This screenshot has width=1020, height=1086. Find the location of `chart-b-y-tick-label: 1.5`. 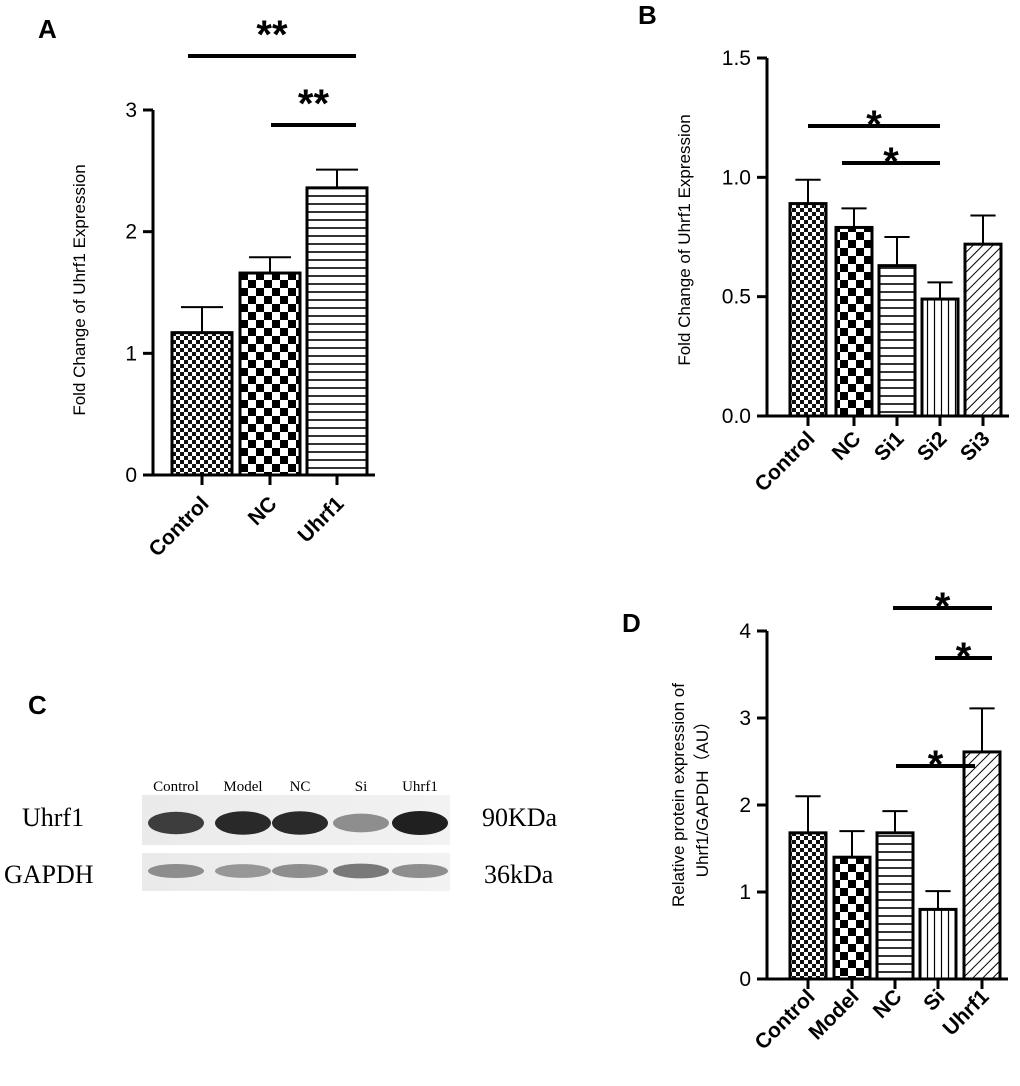

chart-b-y-tick-label: 1.5 is located at coordinates (736, 58).